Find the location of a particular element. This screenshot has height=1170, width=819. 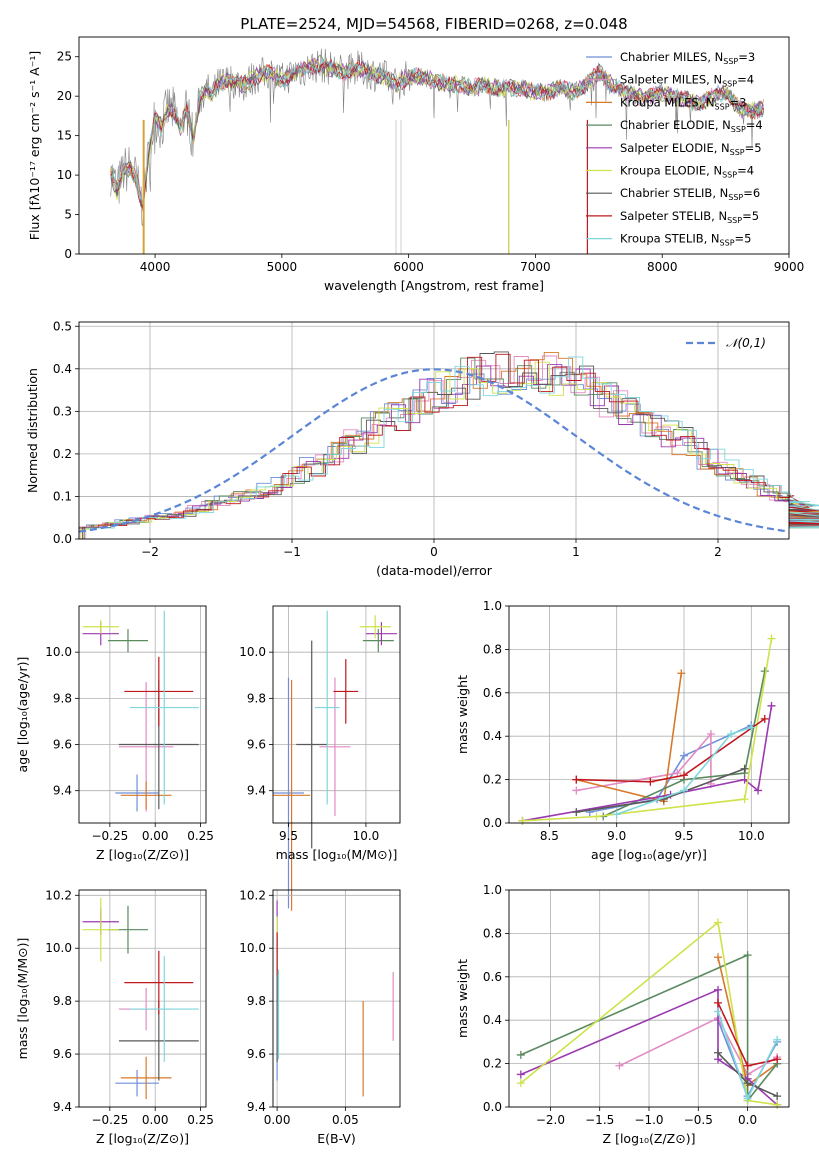

y-tick-label: 15 is located at coordinates (64, 136).